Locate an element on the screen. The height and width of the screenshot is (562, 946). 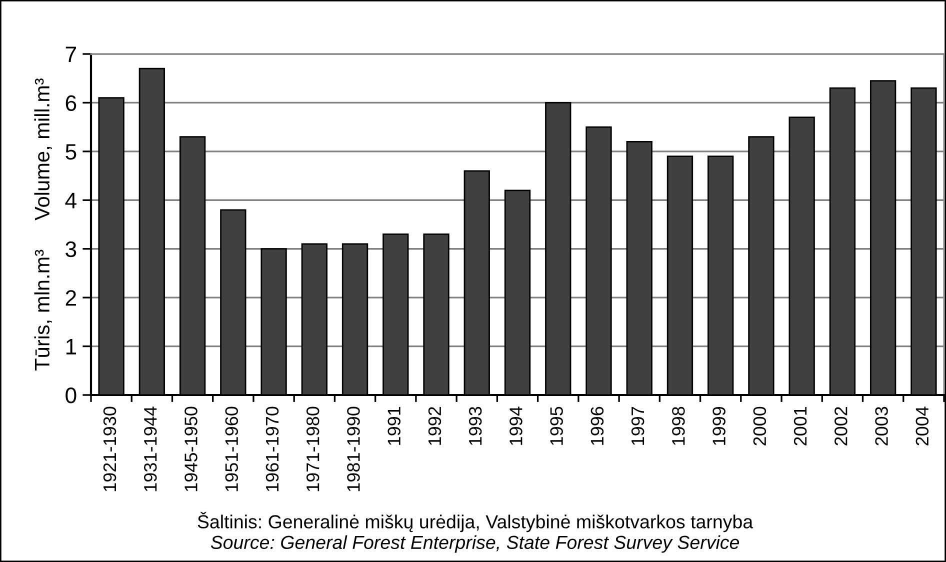
x-tick-label: 1951-1960 is located at coordinates (231, 449).